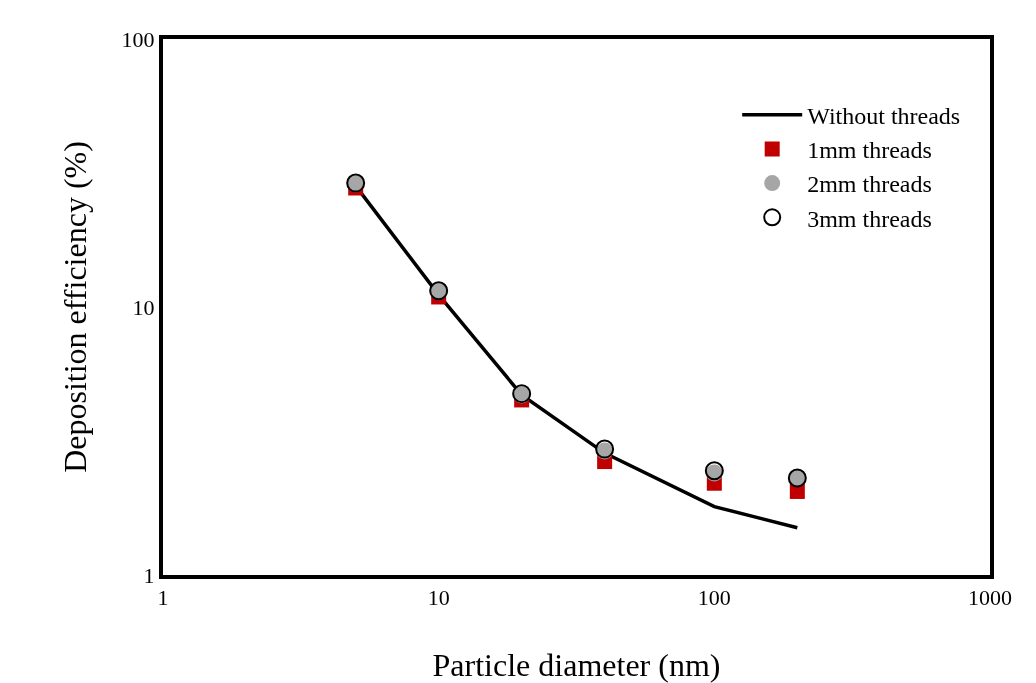 The image size is (1036, 683). What do you see at coordinates (438, 598) in the screenshot?
I see `x-tick-label: 10` at bounding box center [438, 598].